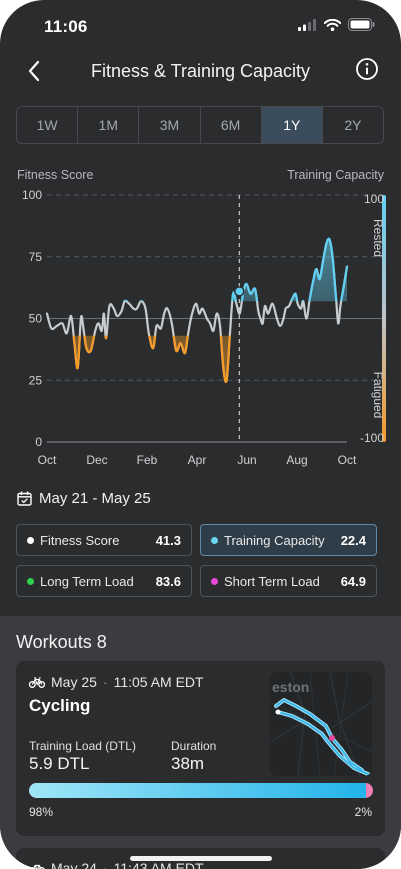  What do you see at coordinates (361, 24) in the screenshot?
I see `battery-icon` at bounding box center [361, 24].